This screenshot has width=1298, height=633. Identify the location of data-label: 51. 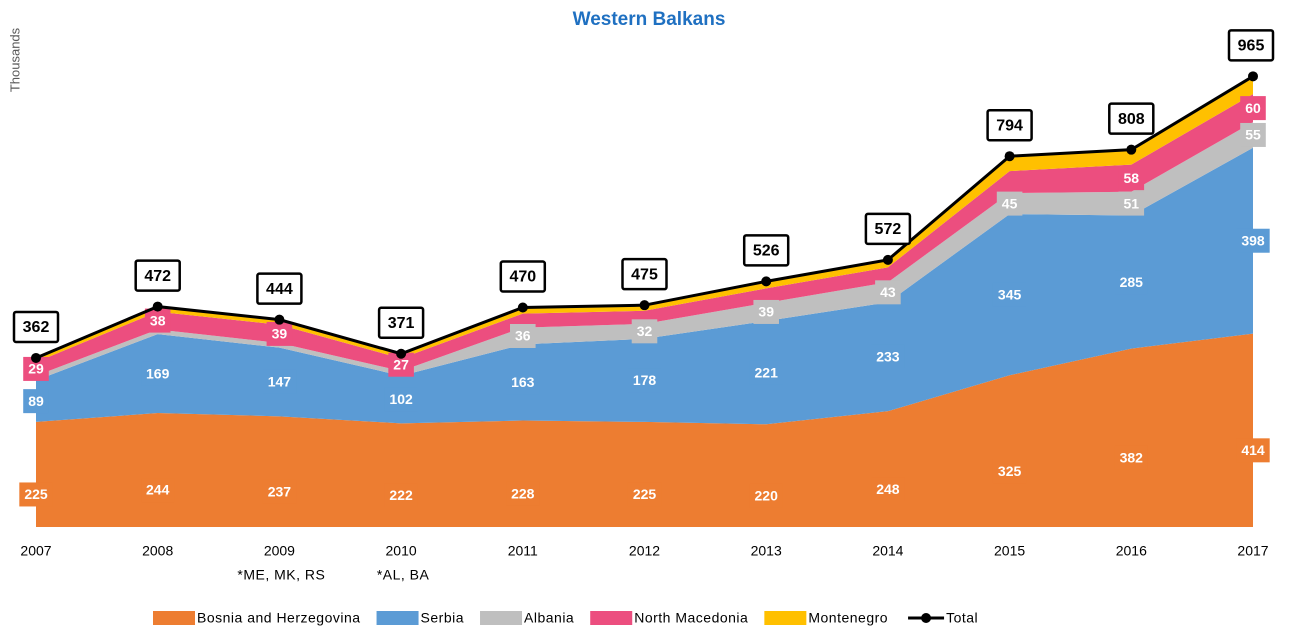
(1132, 203).